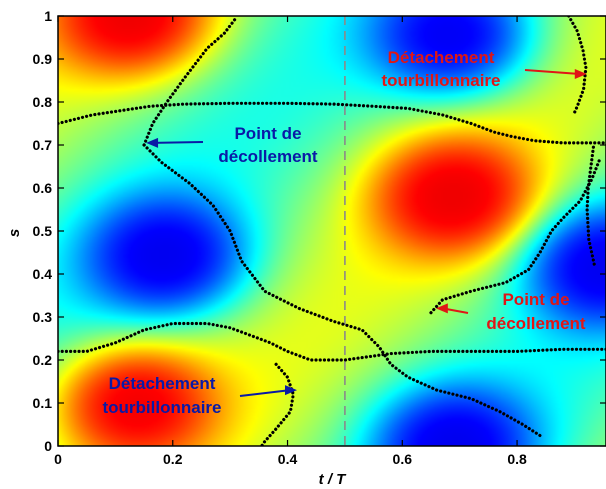 Image resolution: width=606 pixels, height=489 pixels. Describe the element at coordinates (332, 341) in the screenshot. I see `contour-lower` at that location.